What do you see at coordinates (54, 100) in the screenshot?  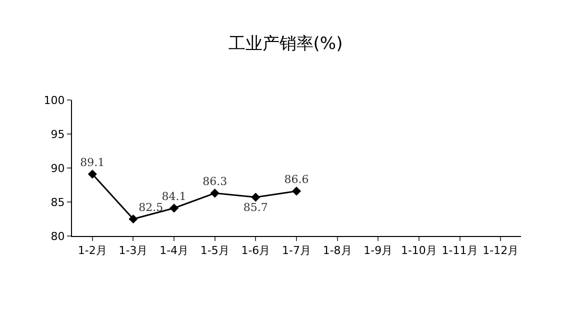 I see `y-tick-label: 100` at bounding box center [54, 100].